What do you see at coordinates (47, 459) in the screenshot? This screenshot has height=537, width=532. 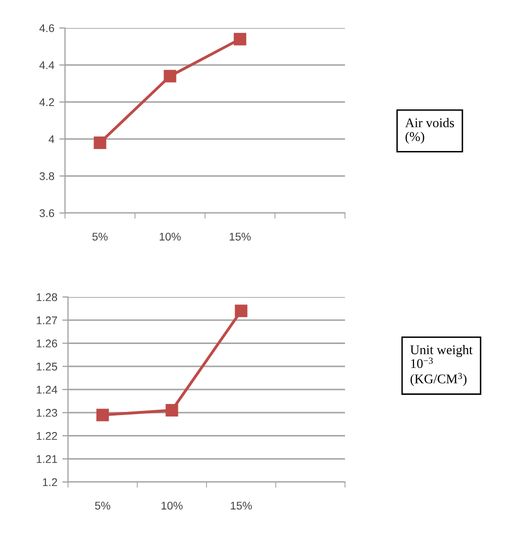 I see `y-tick-label: 1.21` at bounding box center [47, 459].